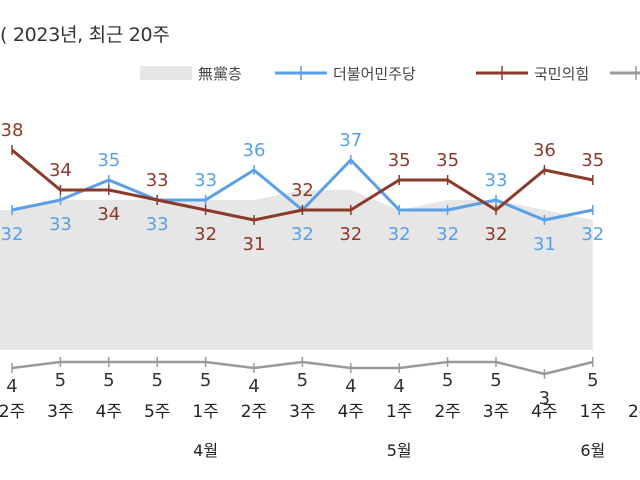 This screenshot has height=480, width=640. Describe the element at coordinates (399, 160) in the screenshot. I see `data-label-2-8: 35` at that location.